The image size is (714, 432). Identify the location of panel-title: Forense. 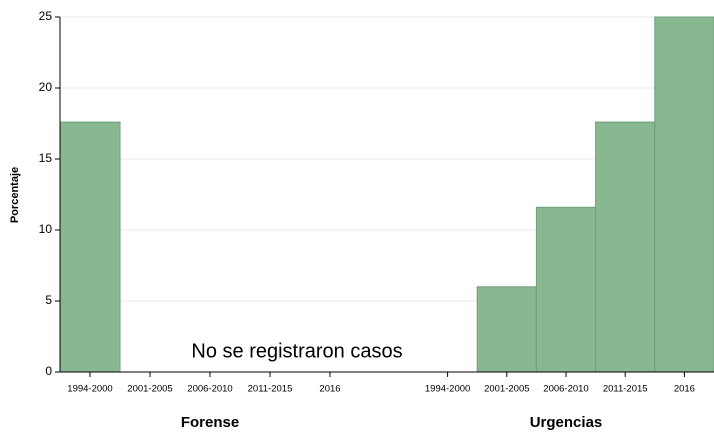
(210, 422).